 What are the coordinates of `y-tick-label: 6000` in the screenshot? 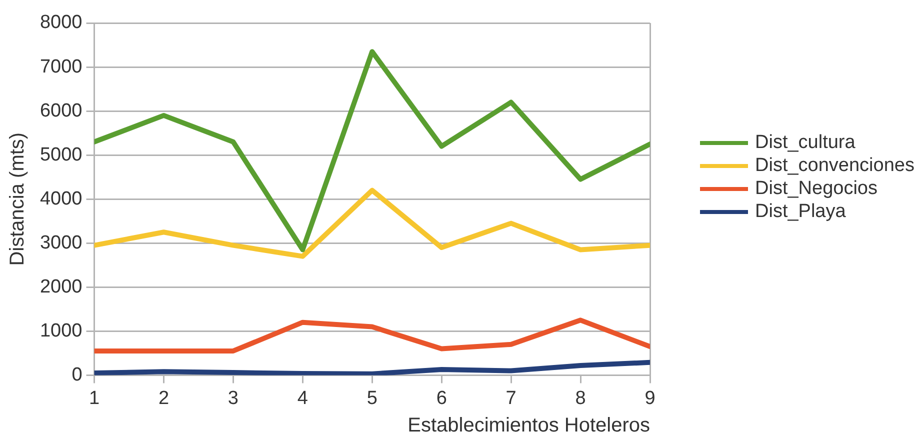 It's located at (61, 111).